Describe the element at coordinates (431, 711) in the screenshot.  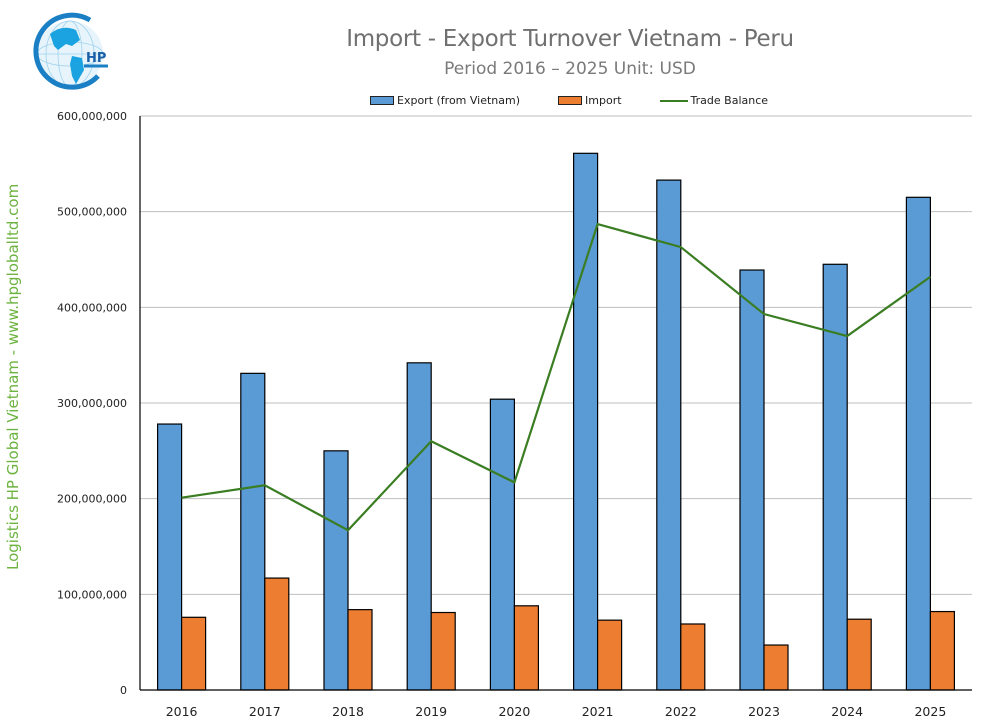
I see `x-tick-label: 2019` at that location.